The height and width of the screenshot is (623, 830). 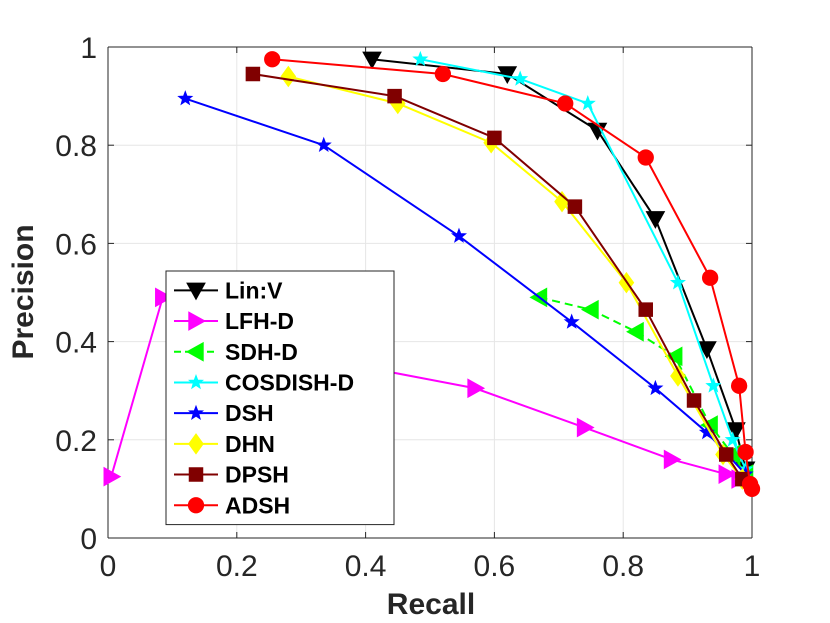 What do you see at coordinates (752, 566) in the screenshot?
I see `x-tick-label: 1` at bounding box center [752, 566].